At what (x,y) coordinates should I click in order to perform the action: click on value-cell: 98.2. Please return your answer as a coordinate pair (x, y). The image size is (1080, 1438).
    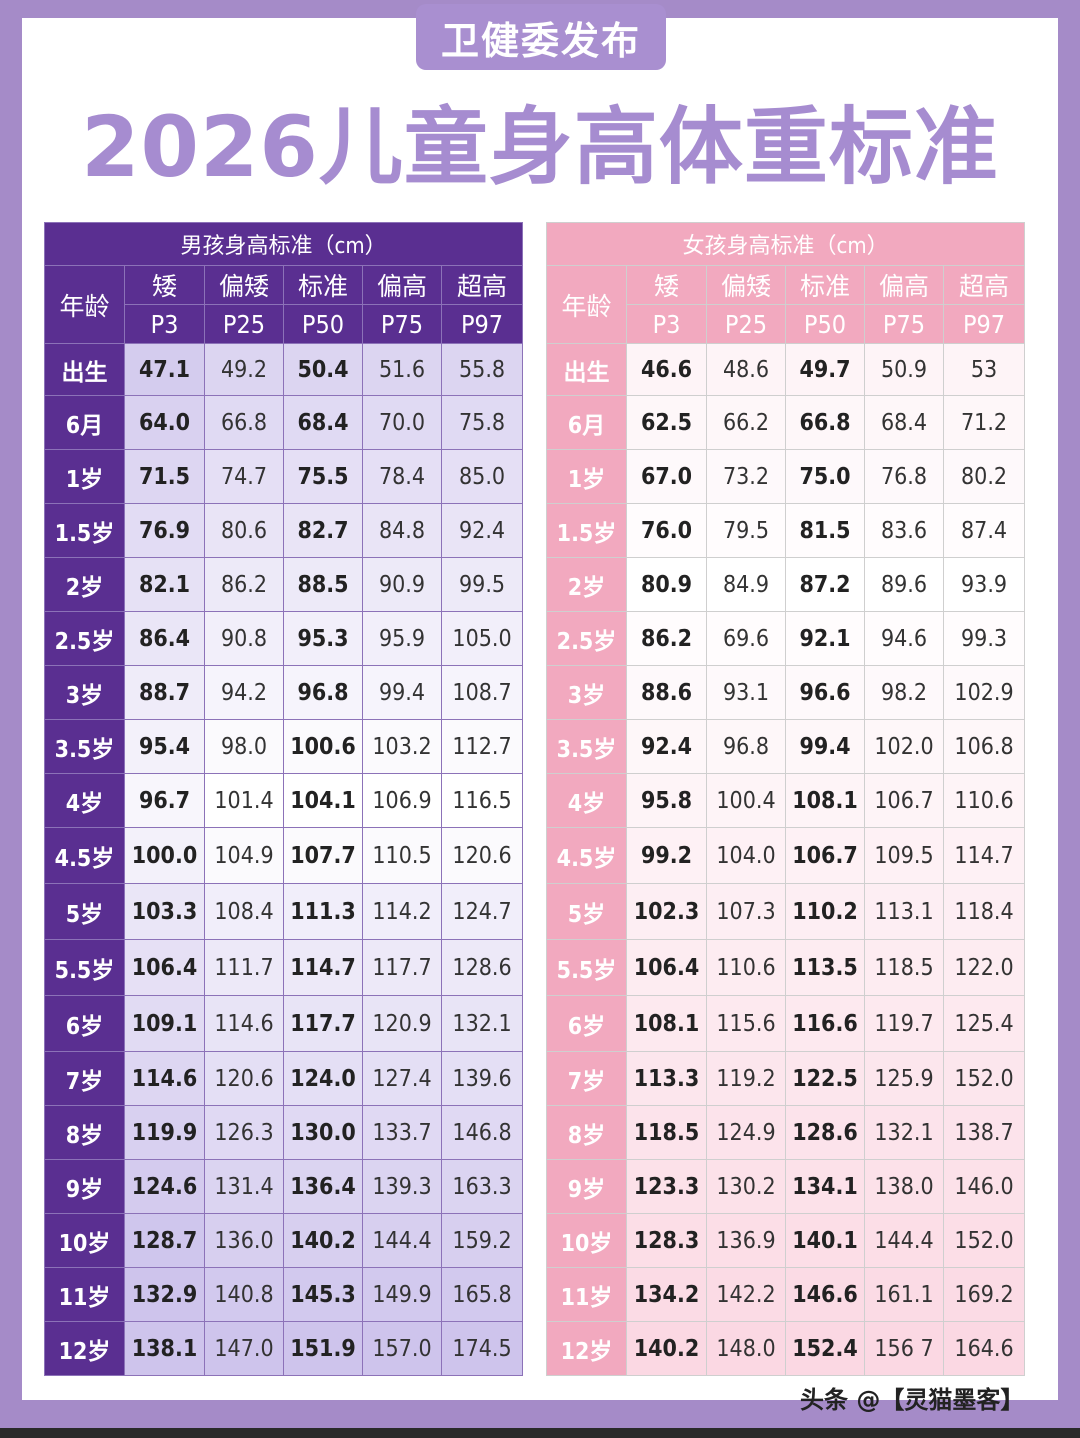
    Looking at the image, I should click on (904, 692).